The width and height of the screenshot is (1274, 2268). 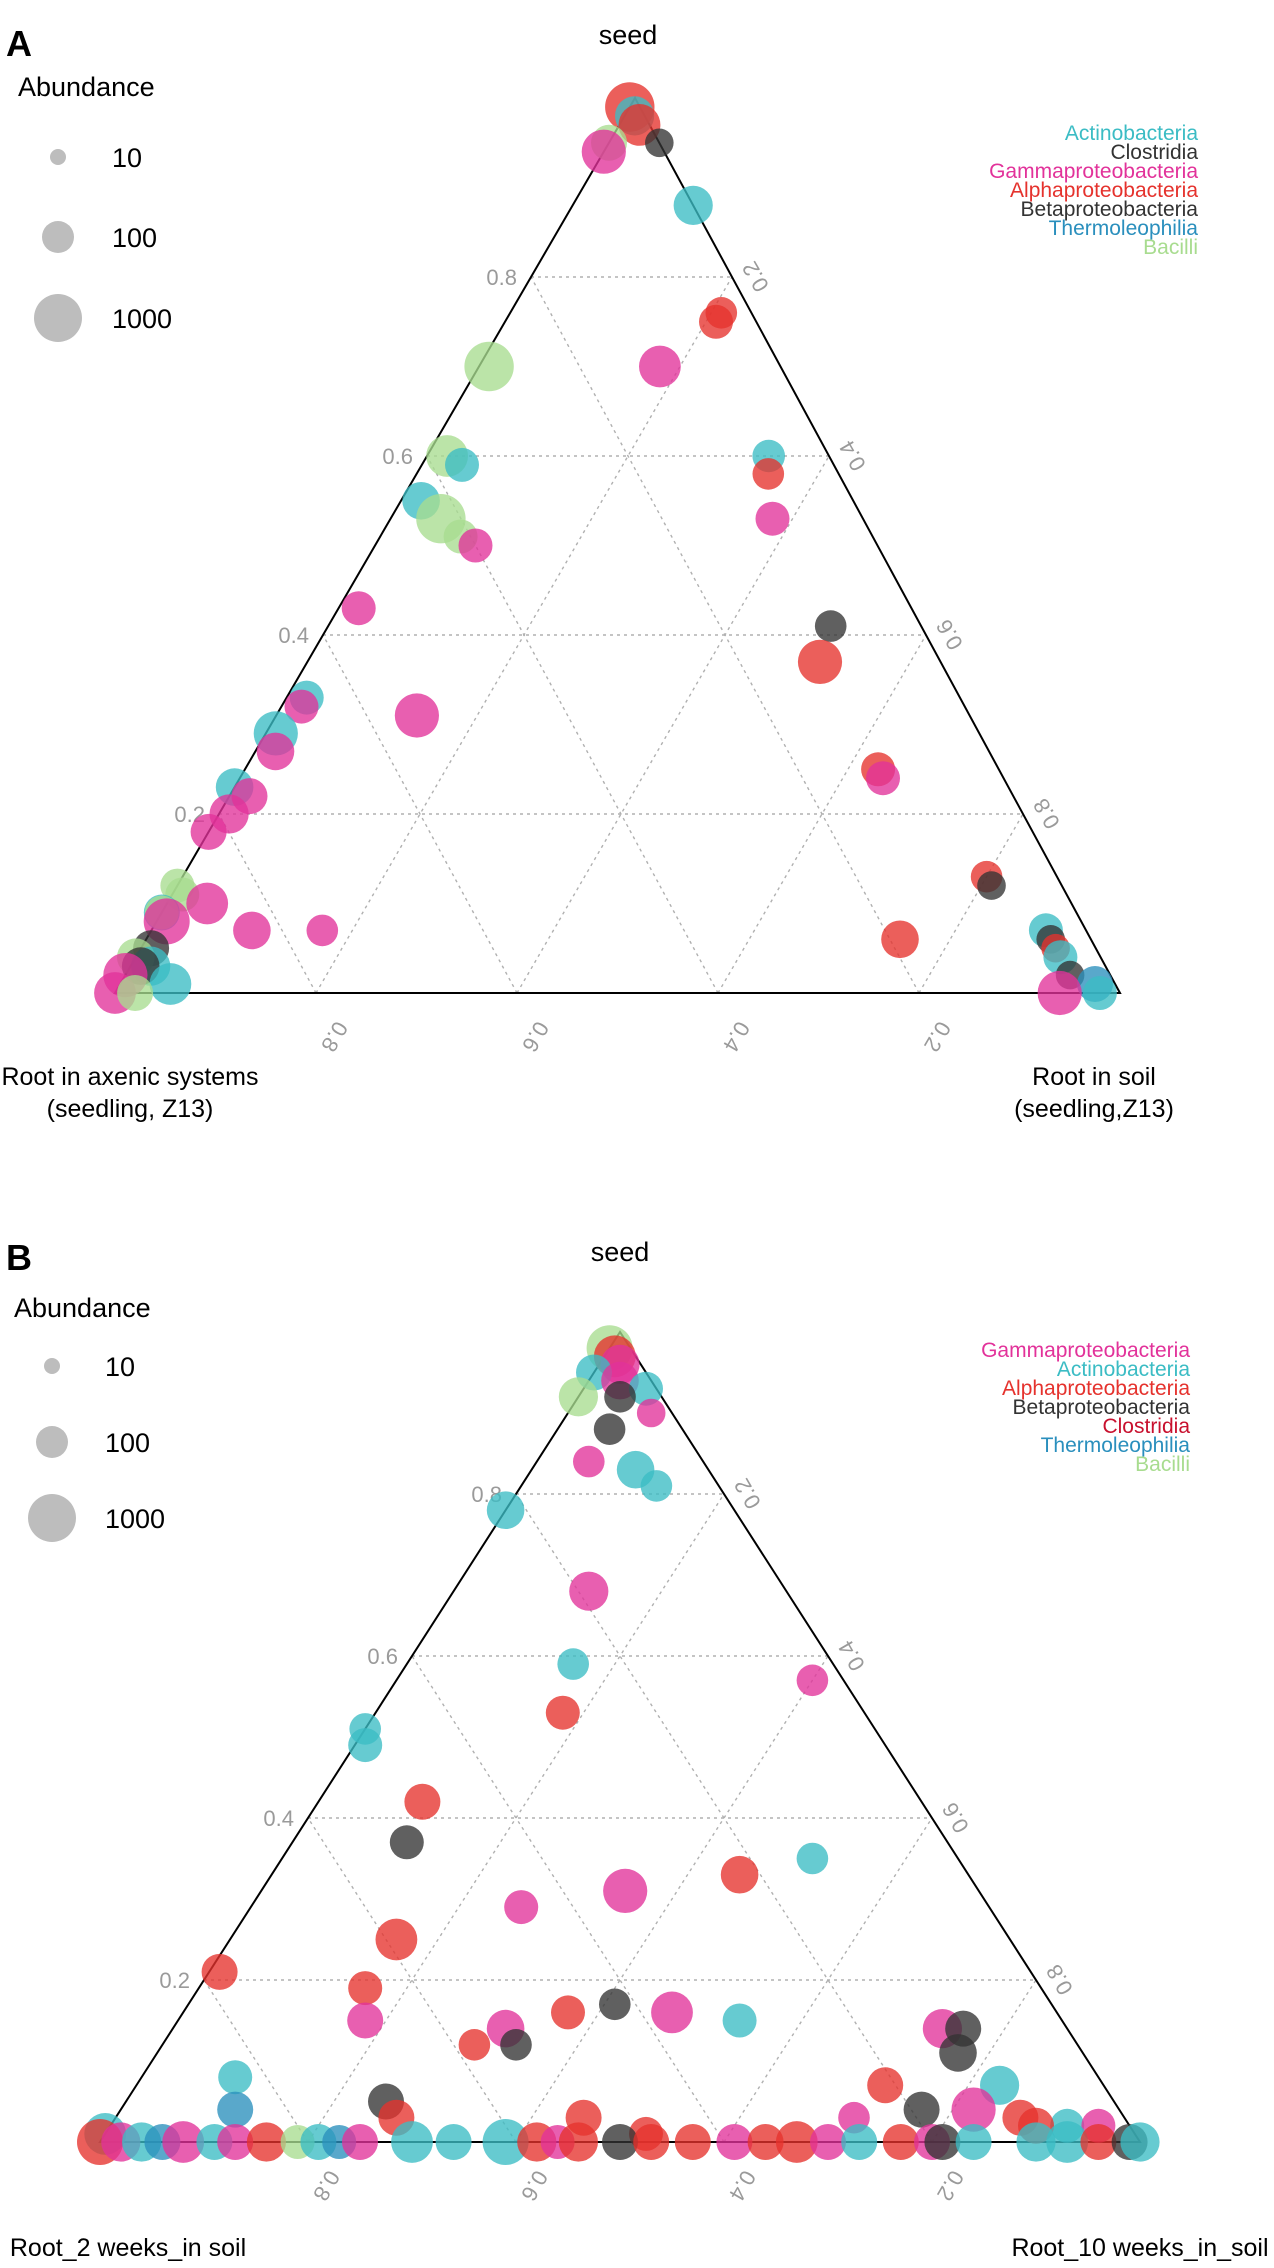 I want to click on vertex-label-right: Root in soil, so click(x=1094, y=1077).